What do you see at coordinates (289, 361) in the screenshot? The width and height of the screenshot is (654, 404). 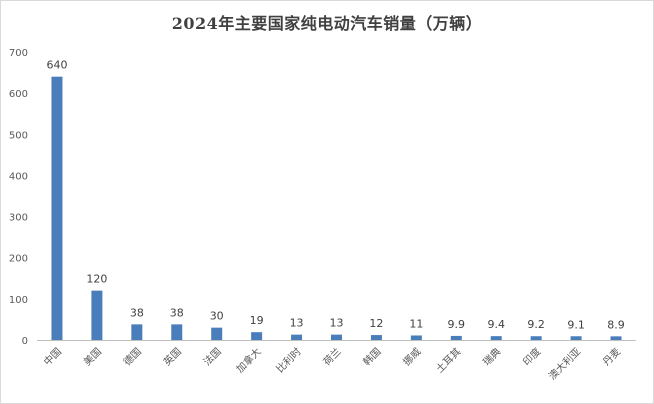 I see `category-label: 比利时` at bounding box center [289, 361].